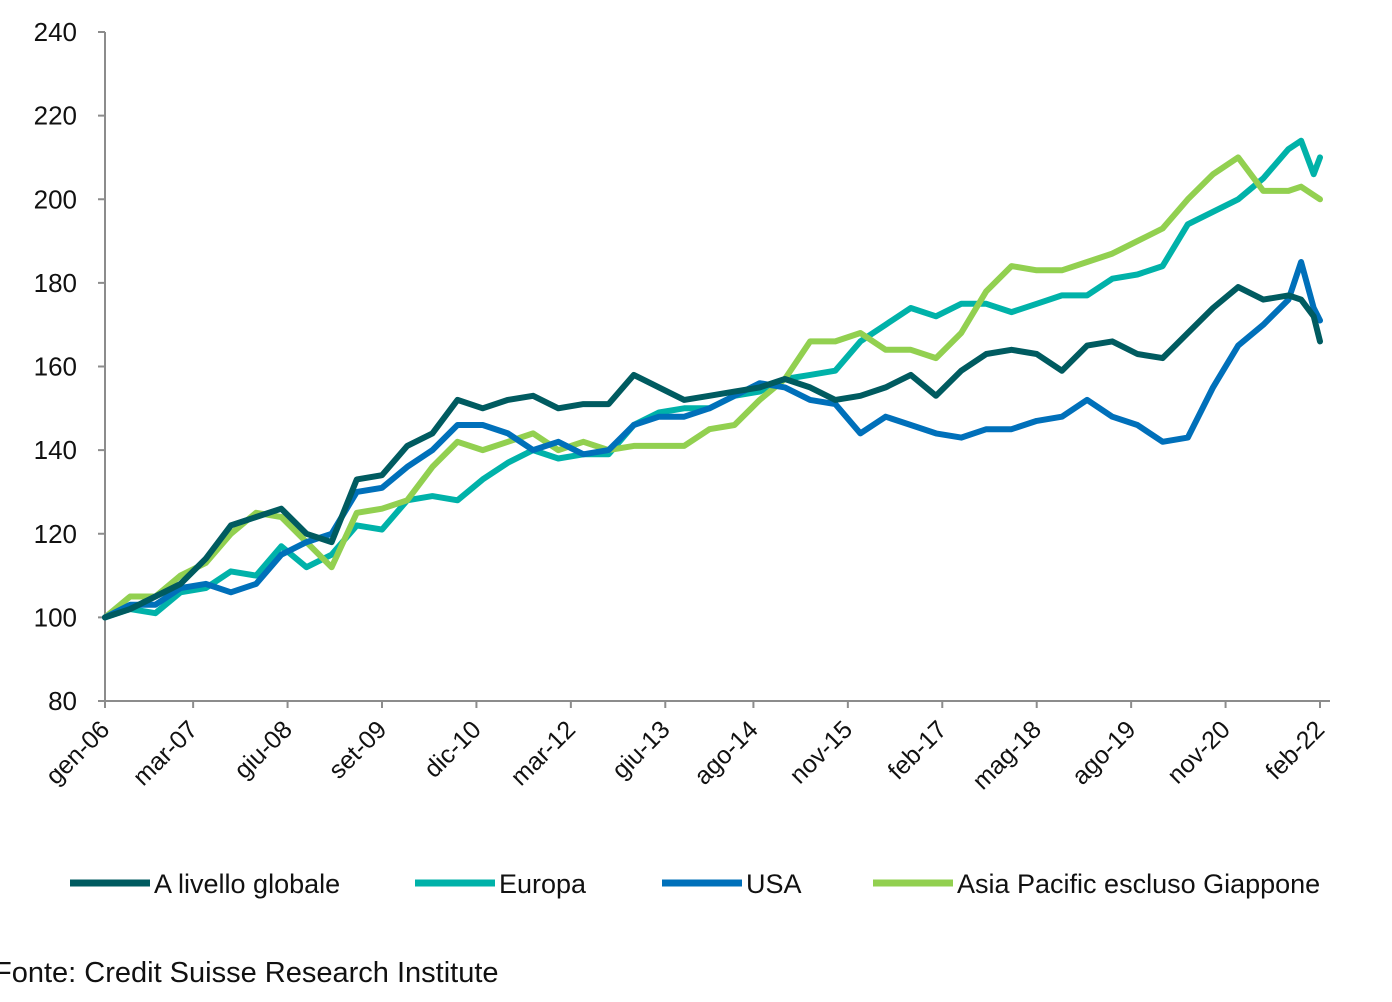 The image size is (1392, 1002). I want to click on x-tick-label: nov-20, so click(1199, 752).